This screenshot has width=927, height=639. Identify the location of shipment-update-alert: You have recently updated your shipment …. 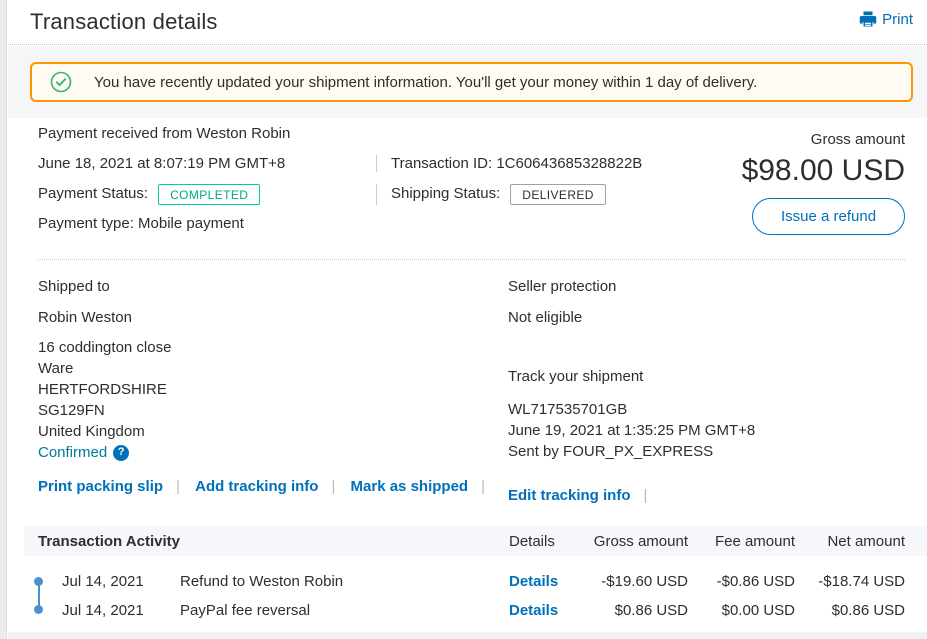
(471, 82).